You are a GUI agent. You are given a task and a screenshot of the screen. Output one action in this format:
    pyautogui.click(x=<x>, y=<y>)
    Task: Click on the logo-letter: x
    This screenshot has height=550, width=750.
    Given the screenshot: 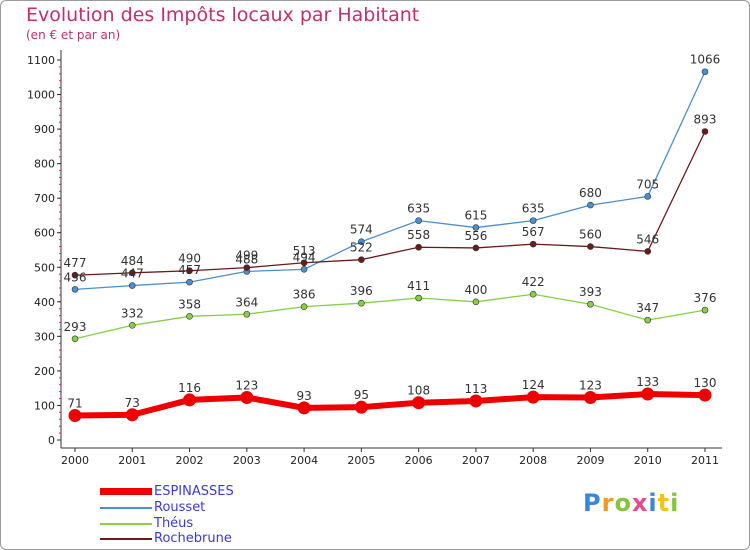 What is the action you would take?
    pyautogui.click(x=640, y=503)
    